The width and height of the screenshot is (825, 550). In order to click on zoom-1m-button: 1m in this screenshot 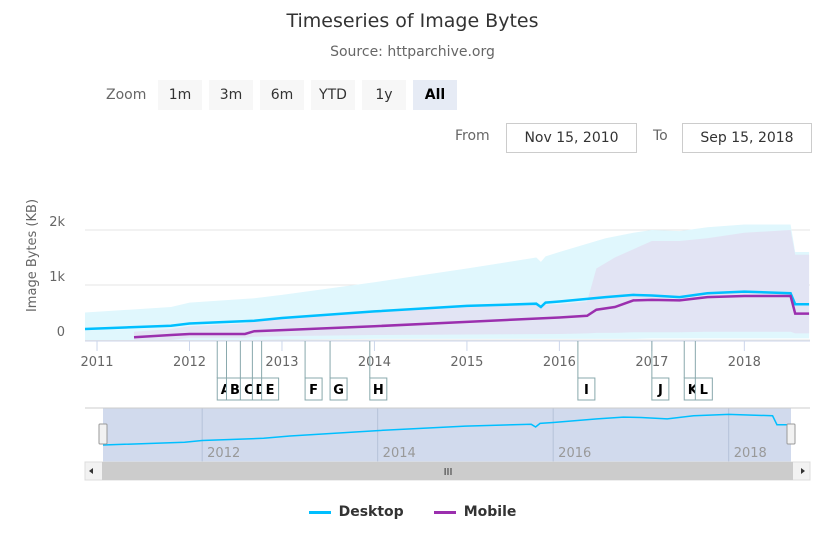, I will do `click(180, 95)`.